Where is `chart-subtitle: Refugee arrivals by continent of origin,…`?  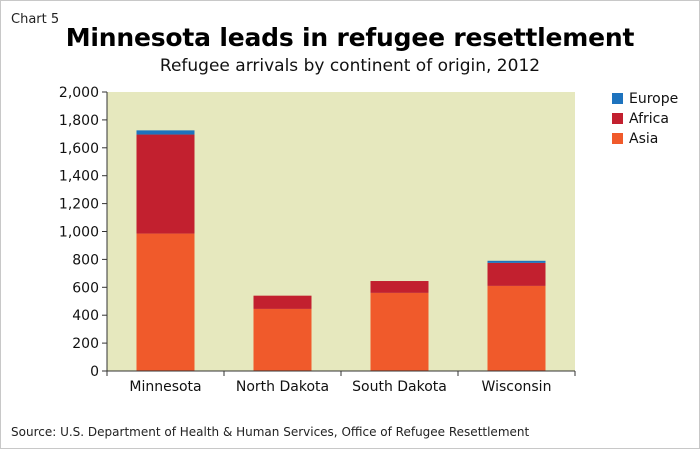
chart-subtitle: Refugee arrivals by continent of origin,… is located at coordinates (350, 66).